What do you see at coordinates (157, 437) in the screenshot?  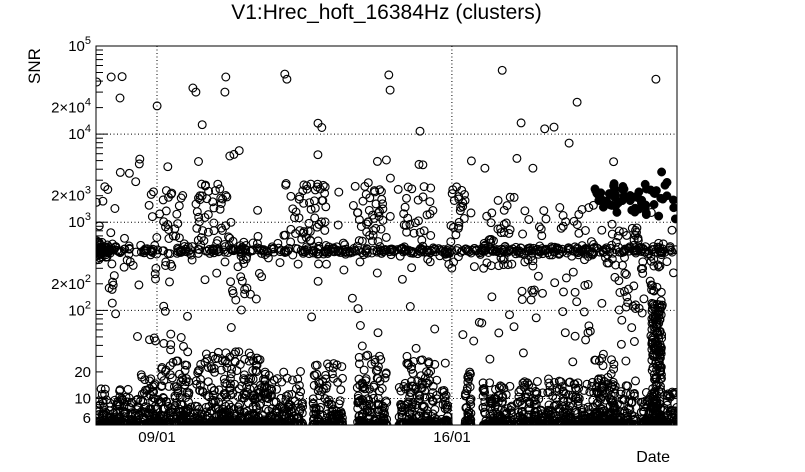 I see `x-tick-label-09-01: 09/01` at bounding box center [157, 437].